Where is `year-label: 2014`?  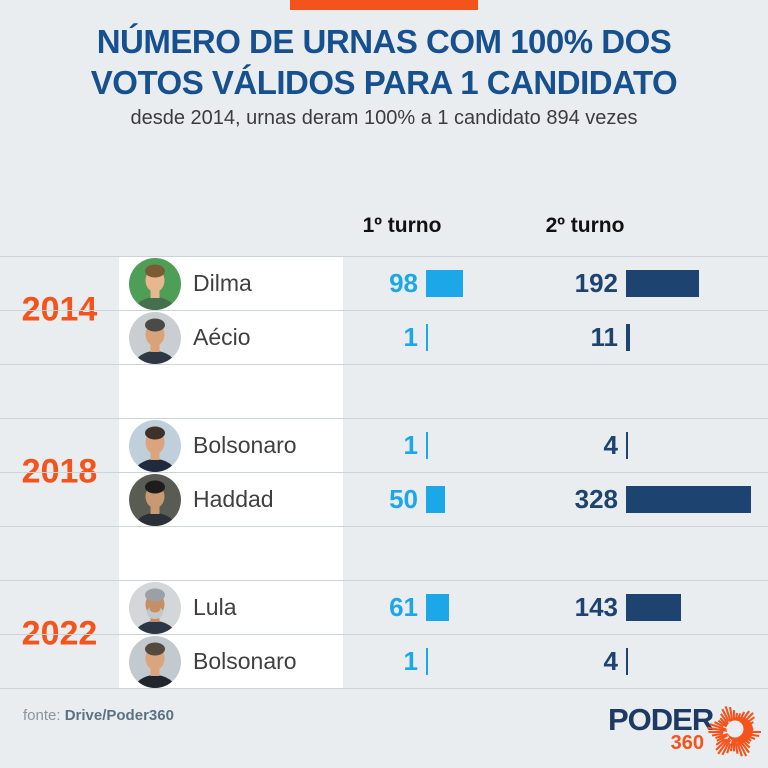 year-label: 2014 is located at coordinates (59, 309).